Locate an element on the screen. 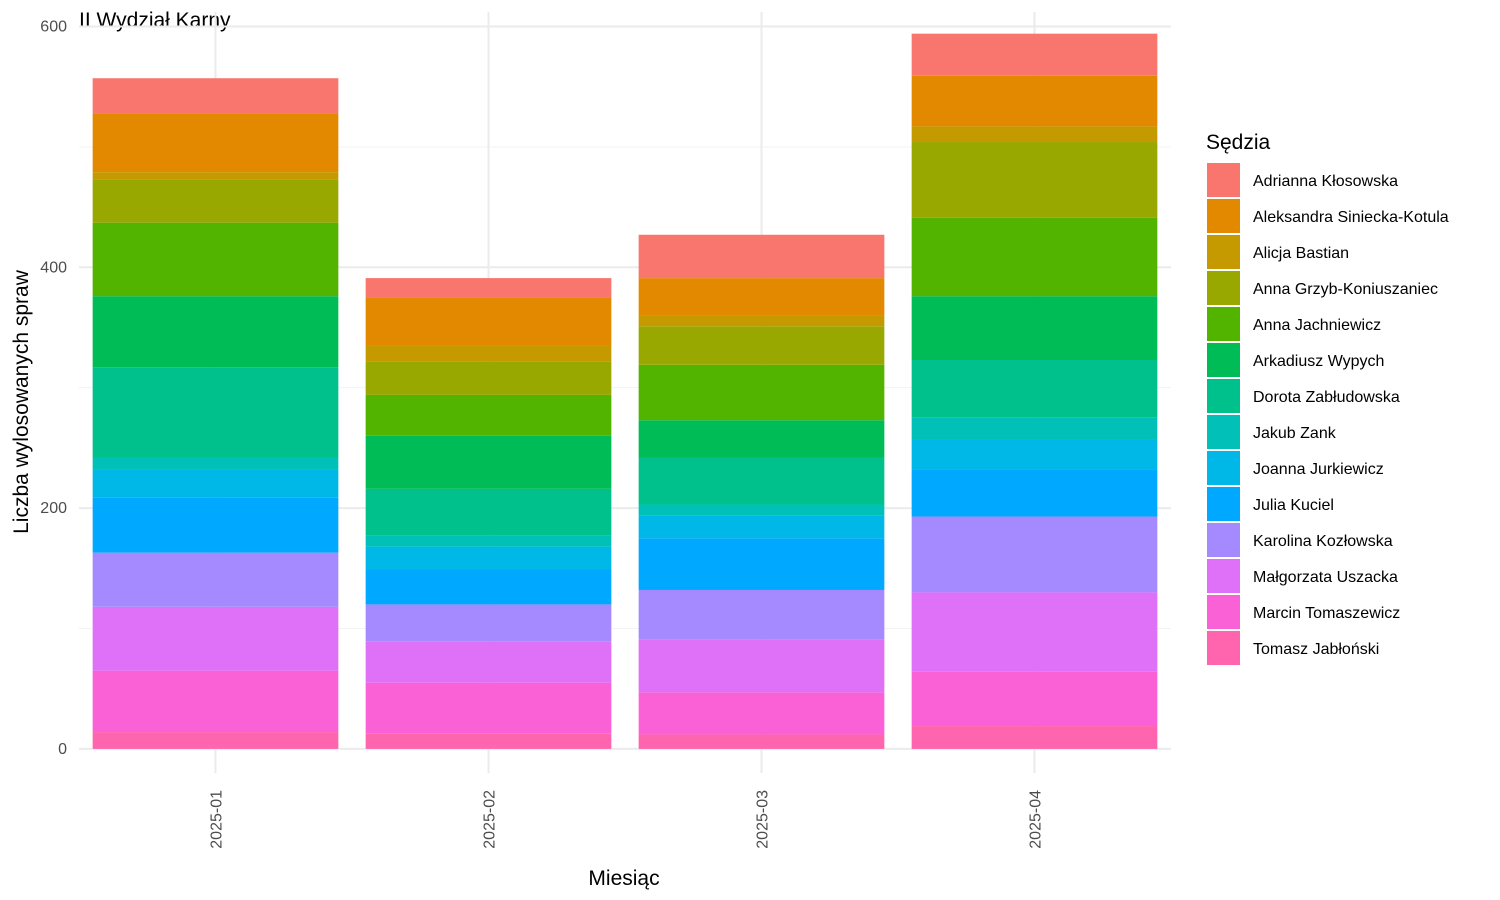 The image size is (1500, 900). legend-item: Adrianna Kłosowska is located at coordinates (1302, 180).